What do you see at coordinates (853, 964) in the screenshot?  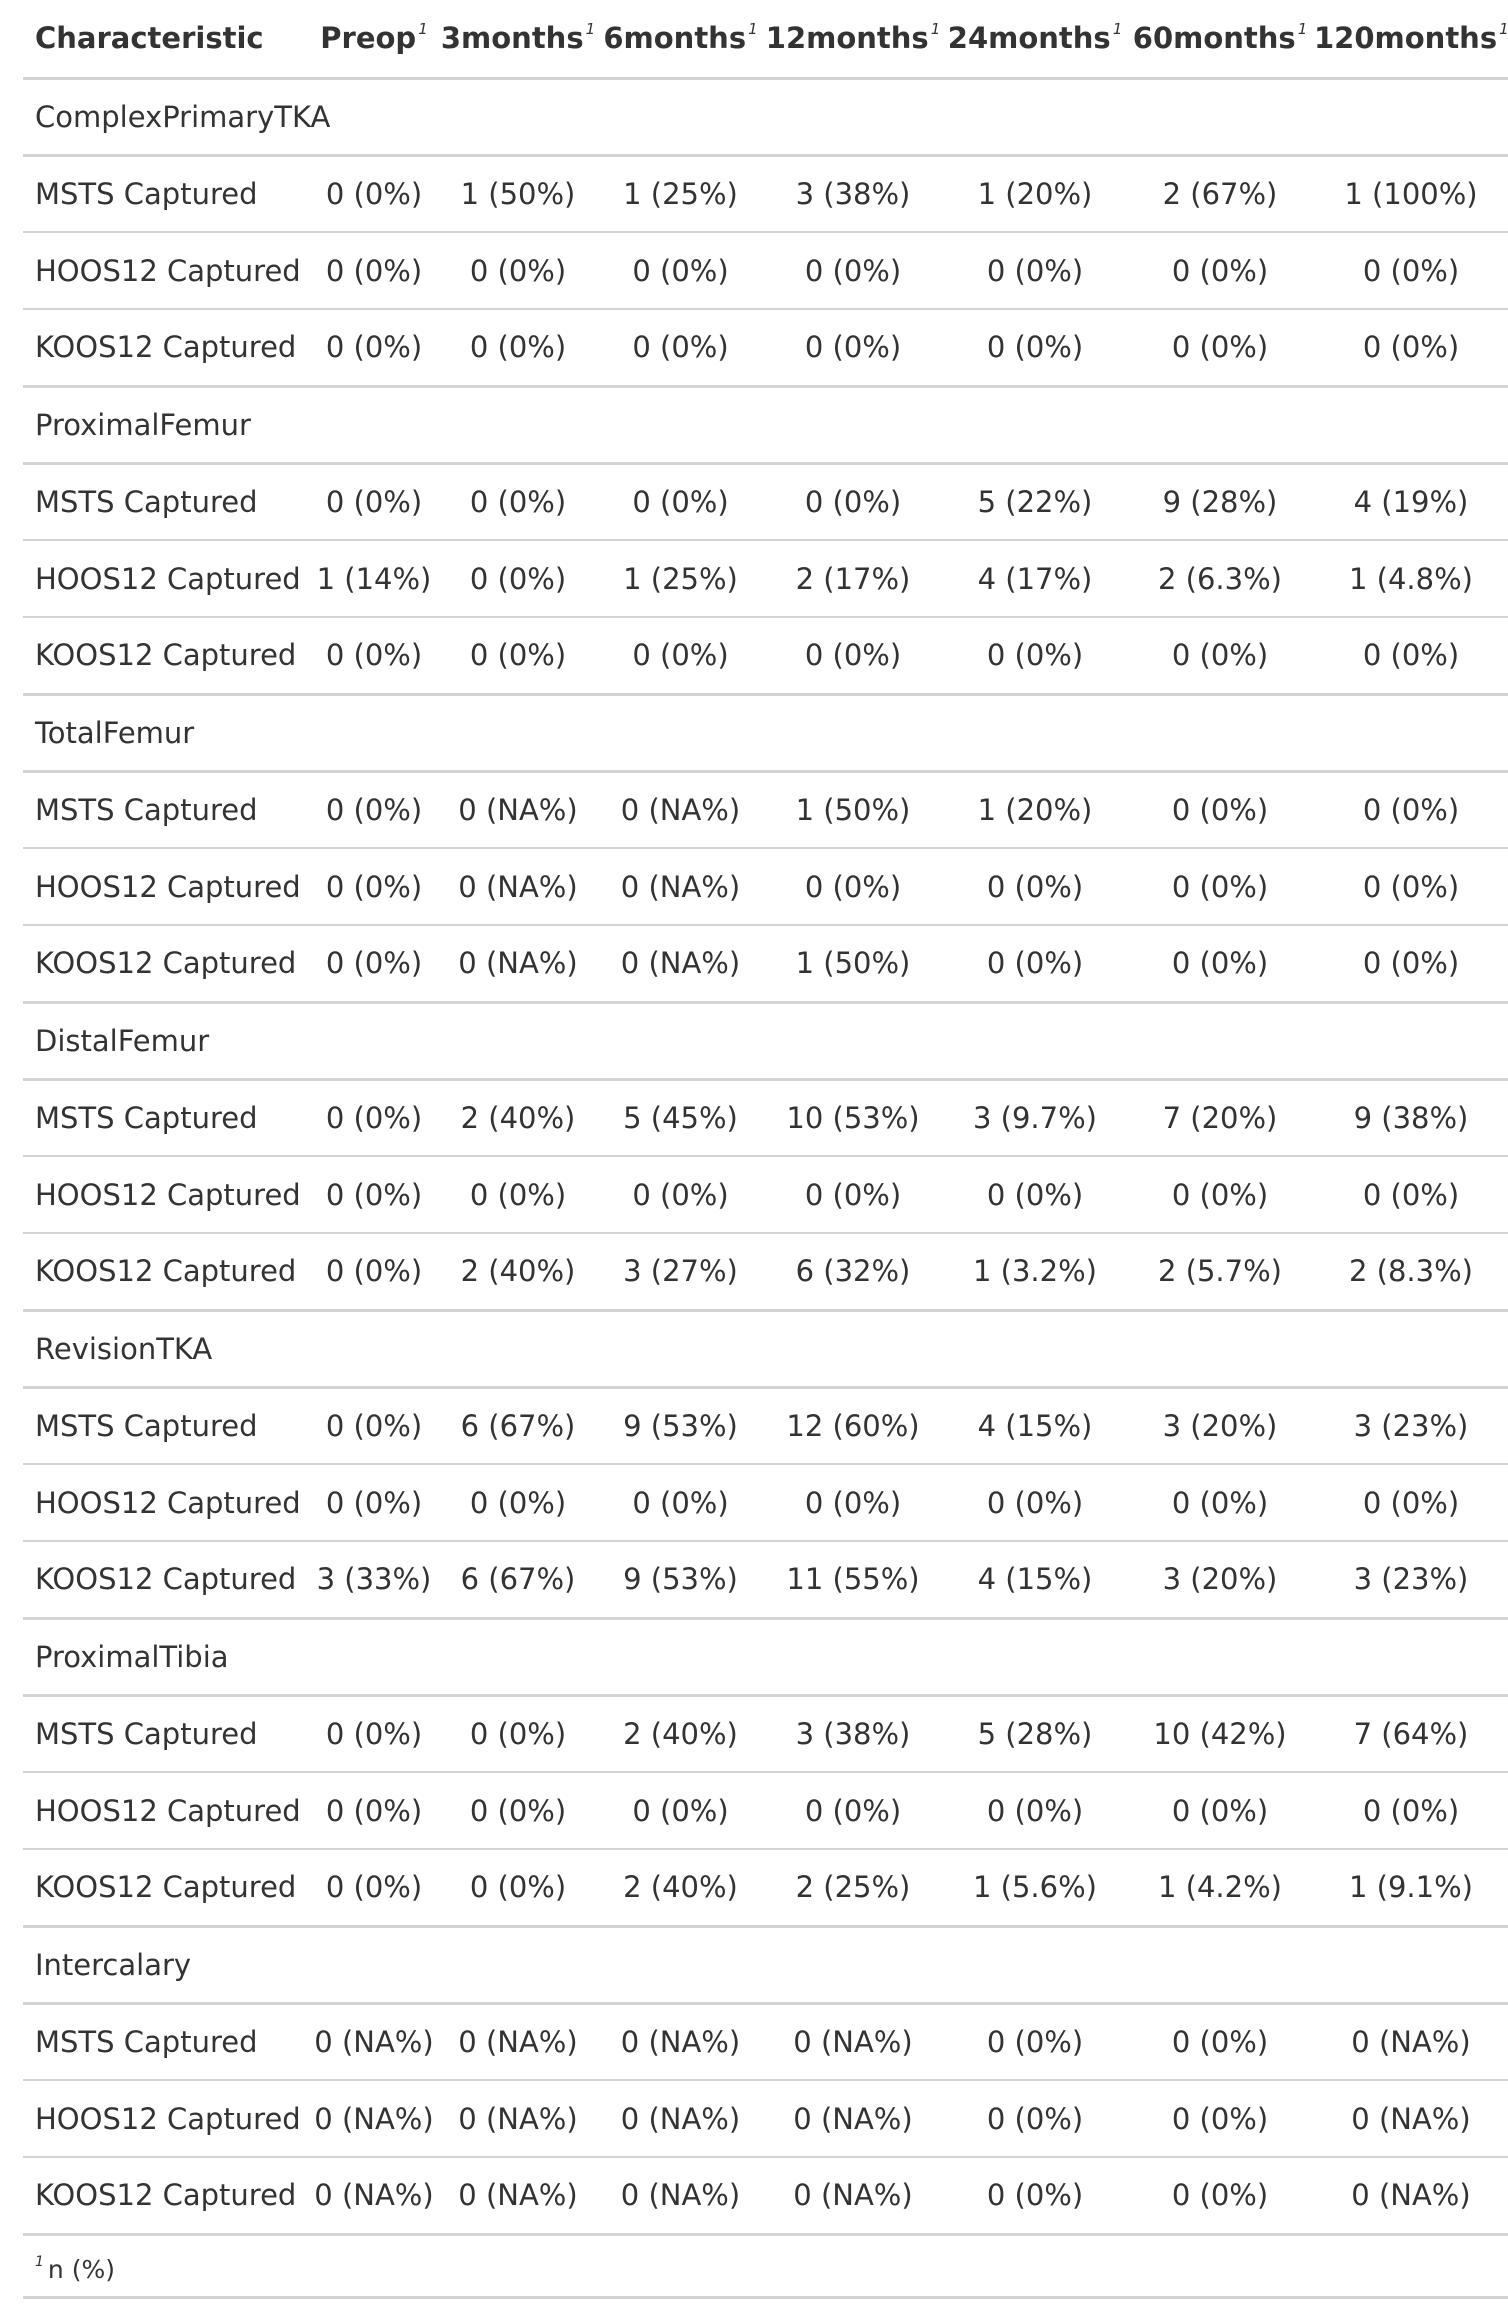 I see `table-cell: 1 (50%)` at bounding box center [853, 964].